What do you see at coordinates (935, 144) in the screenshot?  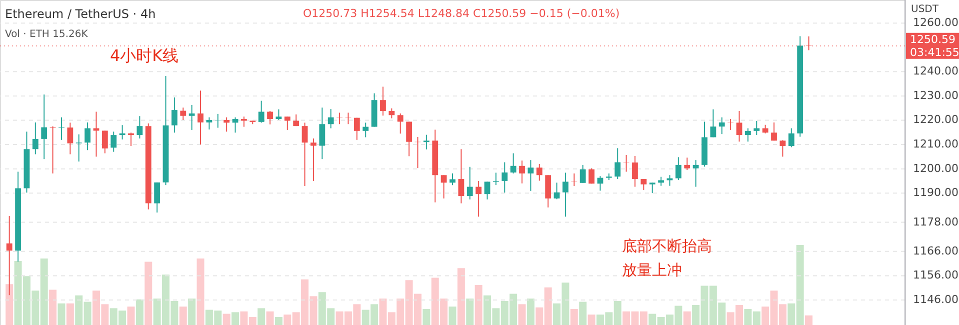 I see `y-tick-label: 1210.00` at bounding box center [935, 144].